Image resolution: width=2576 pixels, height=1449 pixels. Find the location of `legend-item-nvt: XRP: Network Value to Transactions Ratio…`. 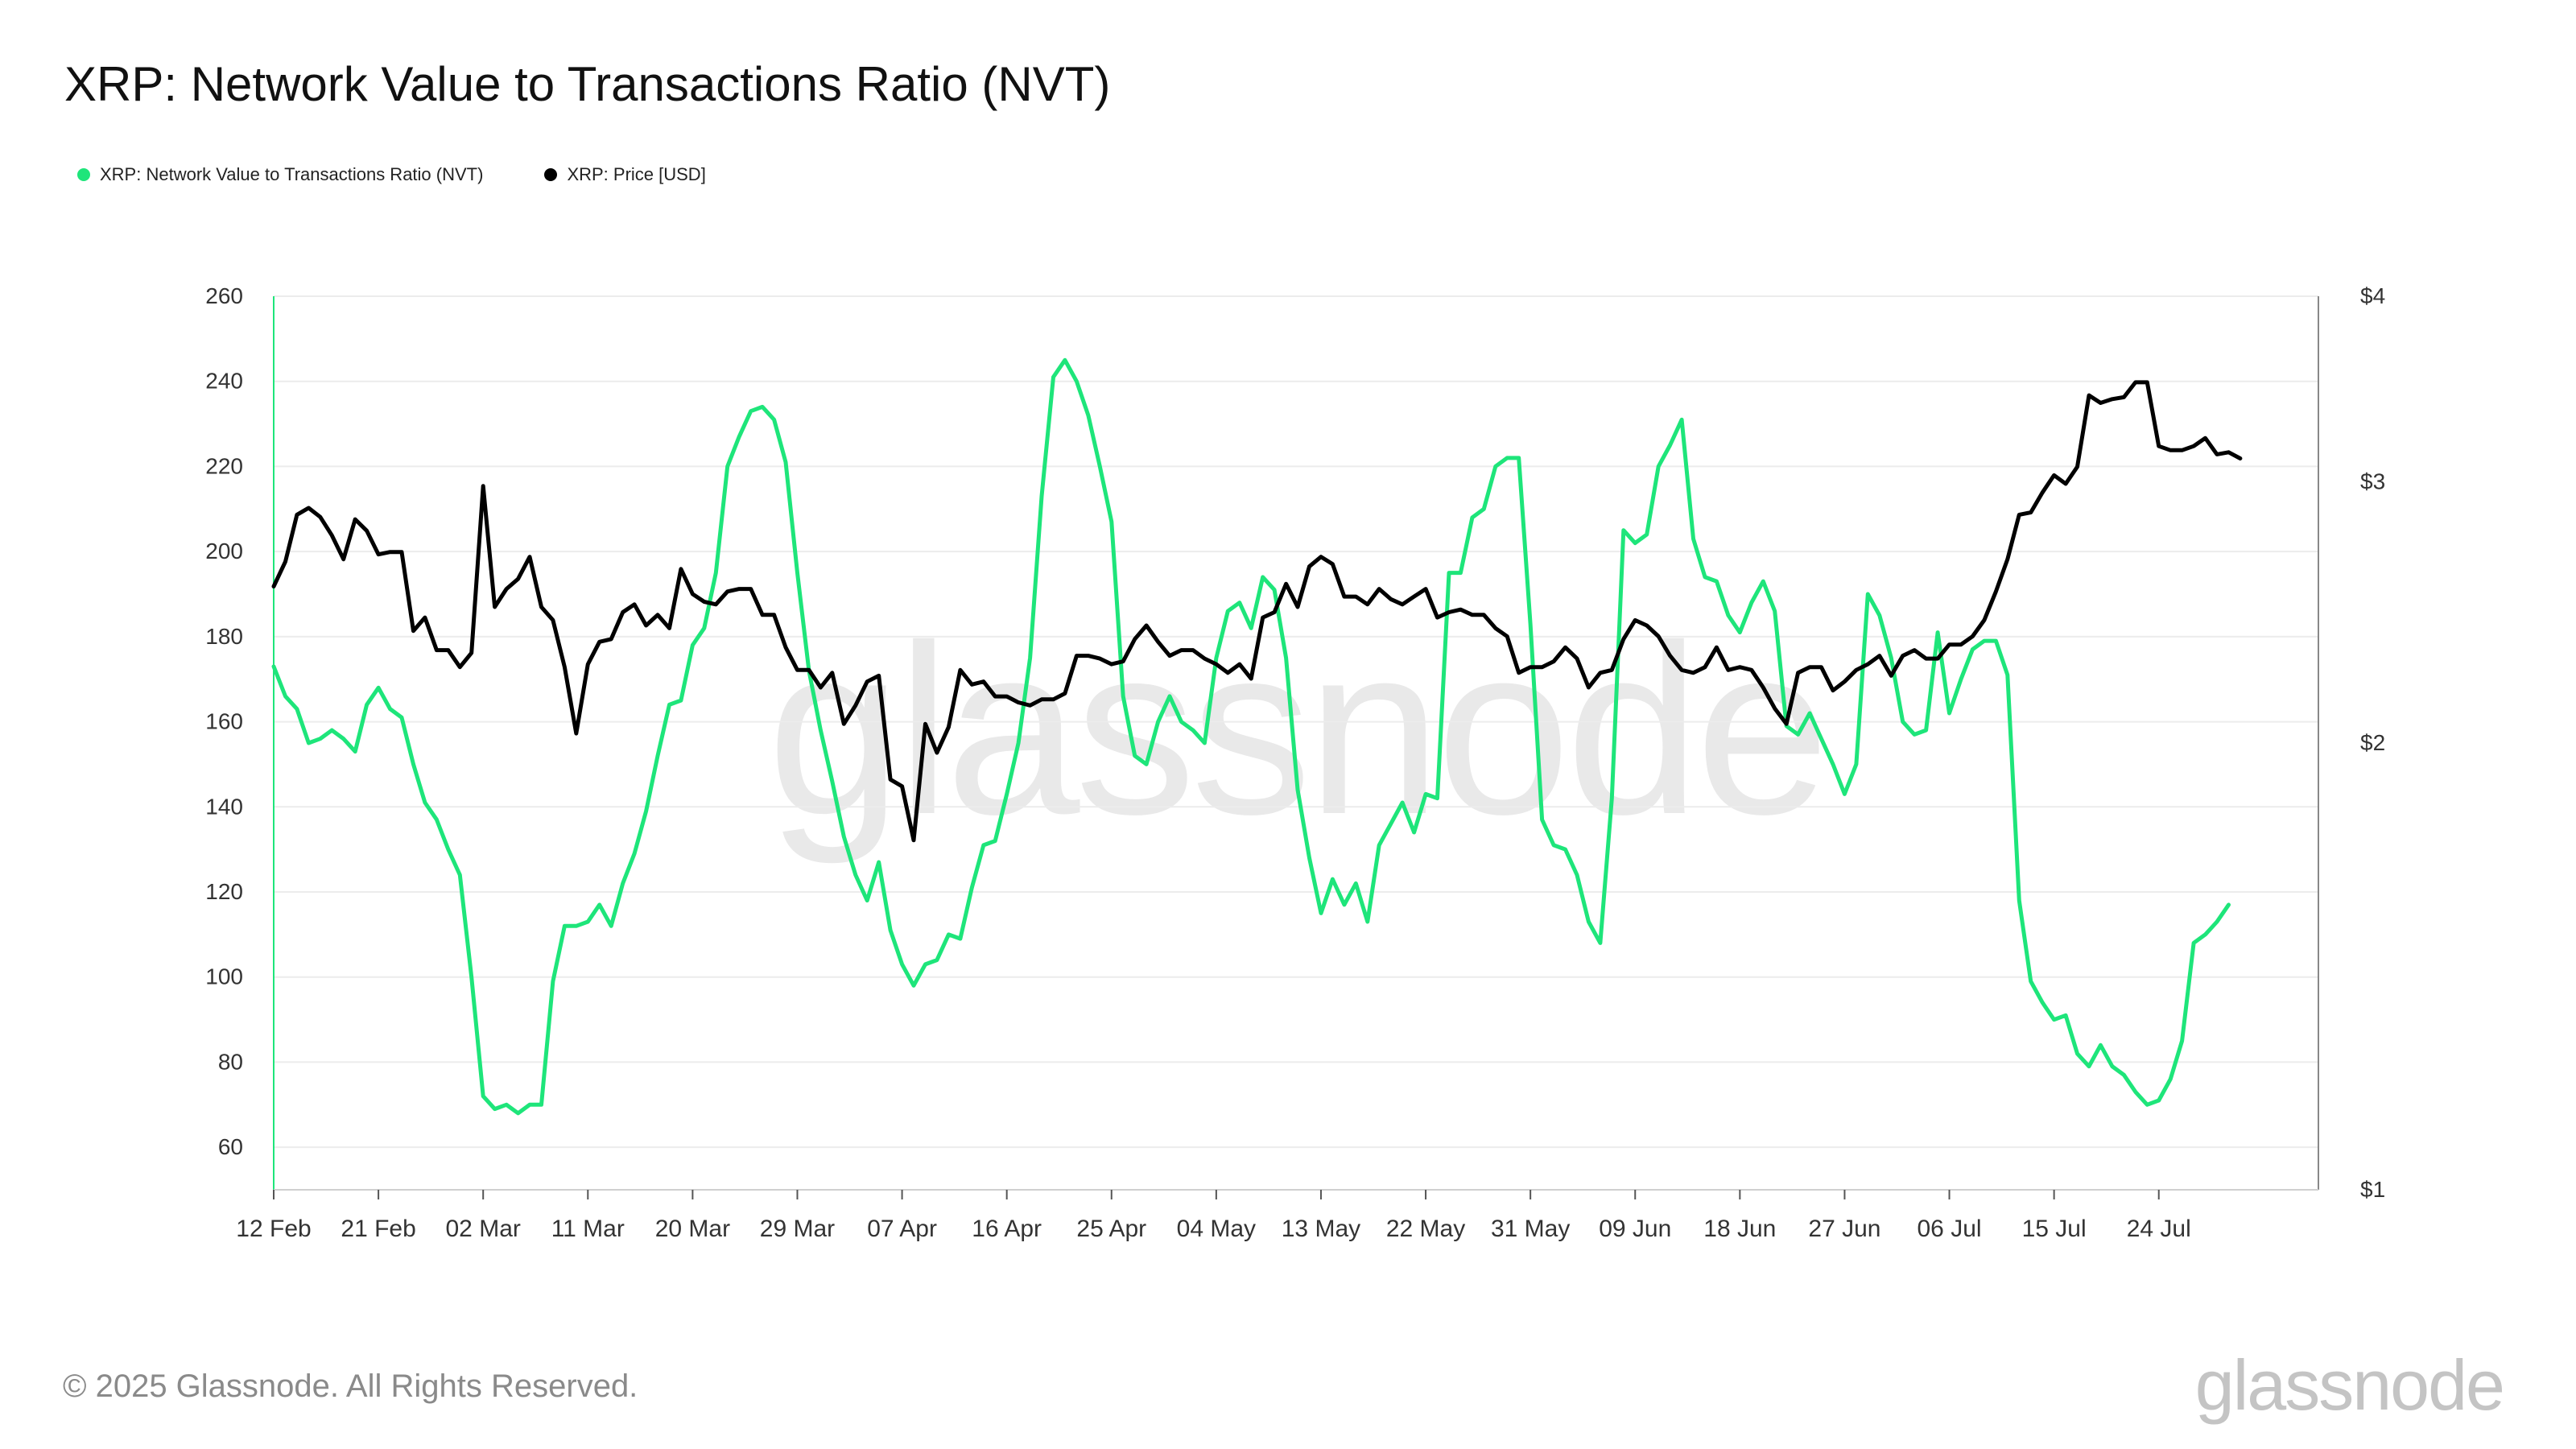

legend-item-nvt: XRP: Network Value to Transactions Ratio… is located at coordinates (280, 174).